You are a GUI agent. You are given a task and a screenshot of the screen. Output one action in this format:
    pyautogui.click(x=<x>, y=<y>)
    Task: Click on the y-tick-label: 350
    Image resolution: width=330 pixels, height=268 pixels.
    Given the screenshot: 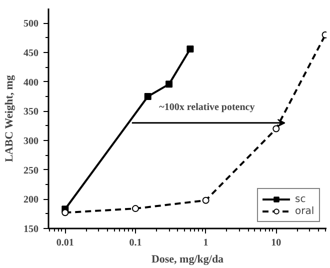 What is the action you would take?
    pyautogui.click(x=31, y=112)
    